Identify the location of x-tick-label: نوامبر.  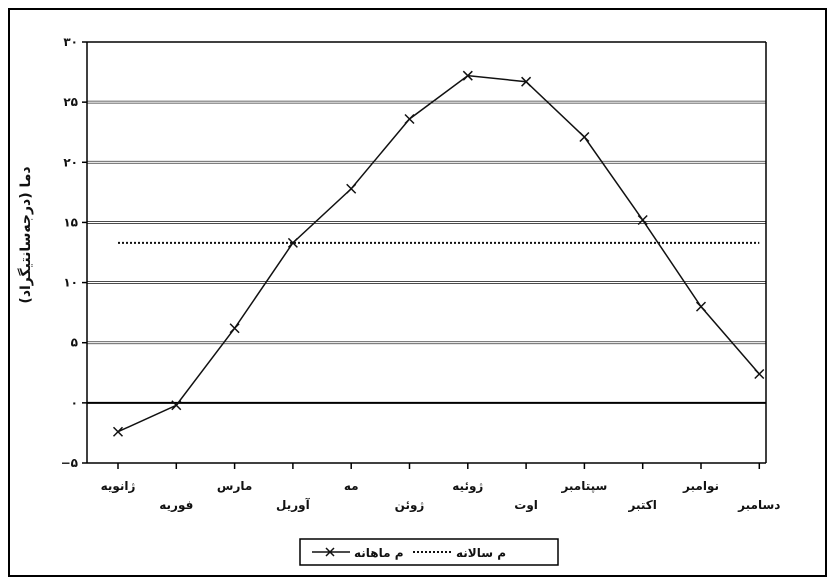
(700, 486).